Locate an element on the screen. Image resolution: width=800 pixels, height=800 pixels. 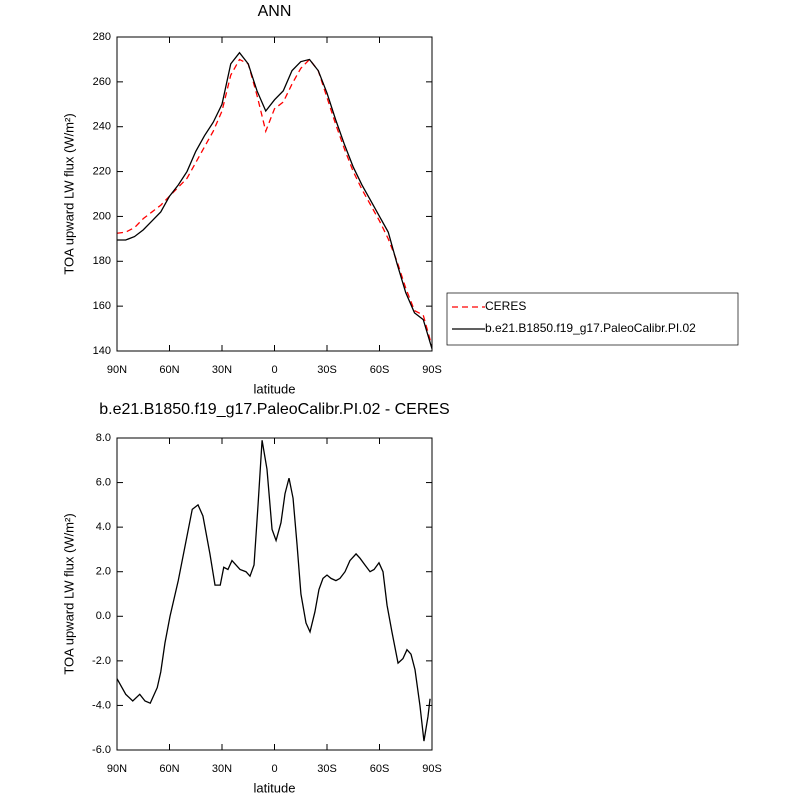
y-tick-label: 220 is located at coordinates (102, 171).